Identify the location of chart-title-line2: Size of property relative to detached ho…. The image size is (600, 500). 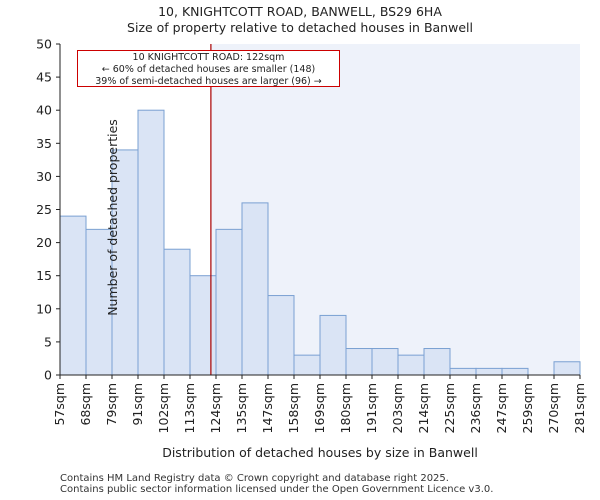
(300, 27).